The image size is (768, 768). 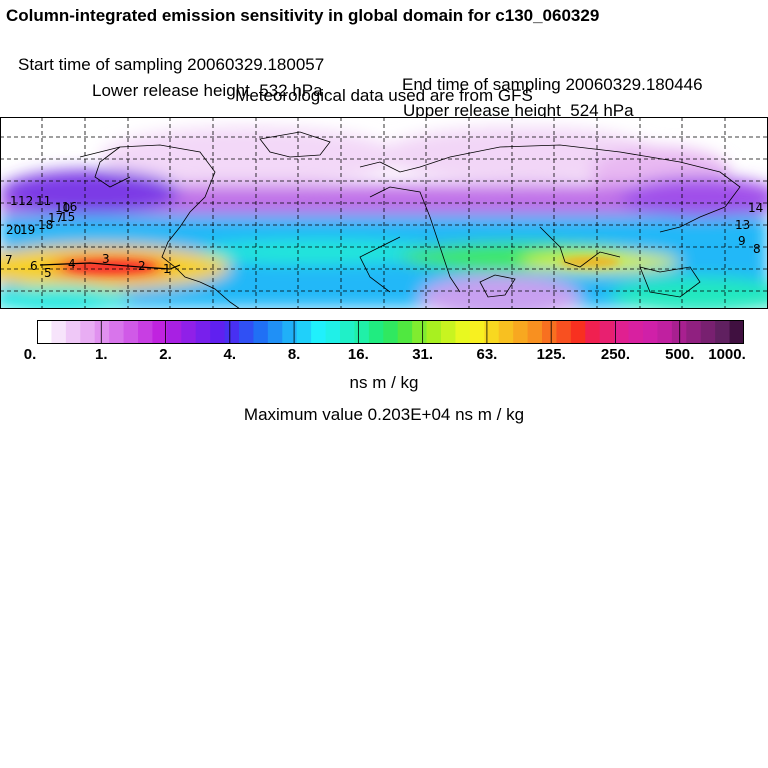 What do you see at coordinates (423, 354) in the screenshot?
I see `colorbar-tick-label: 31.` at bounding box center [423, 354].